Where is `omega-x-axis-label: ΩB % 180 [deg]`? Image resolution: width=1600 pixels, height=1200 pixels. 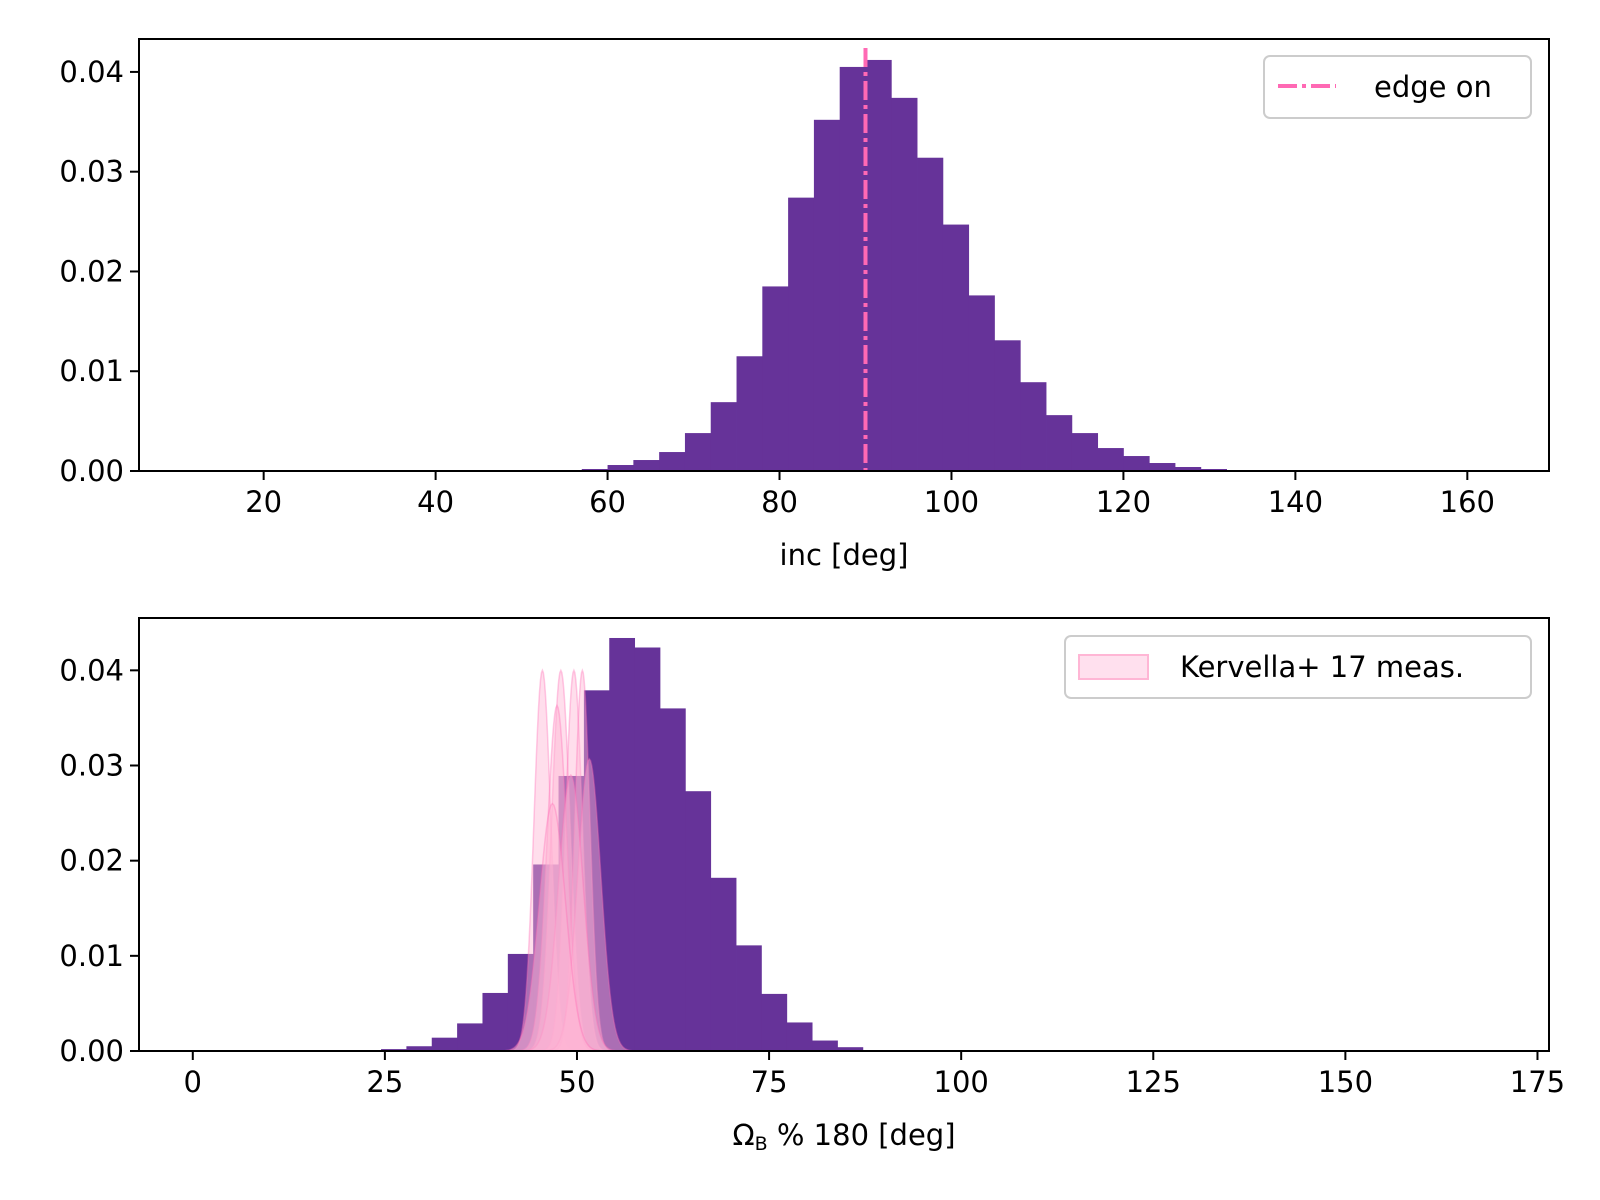 omega-x-axis-label: ΩB % 180 [deg] is located at coordinates (843, 1136).